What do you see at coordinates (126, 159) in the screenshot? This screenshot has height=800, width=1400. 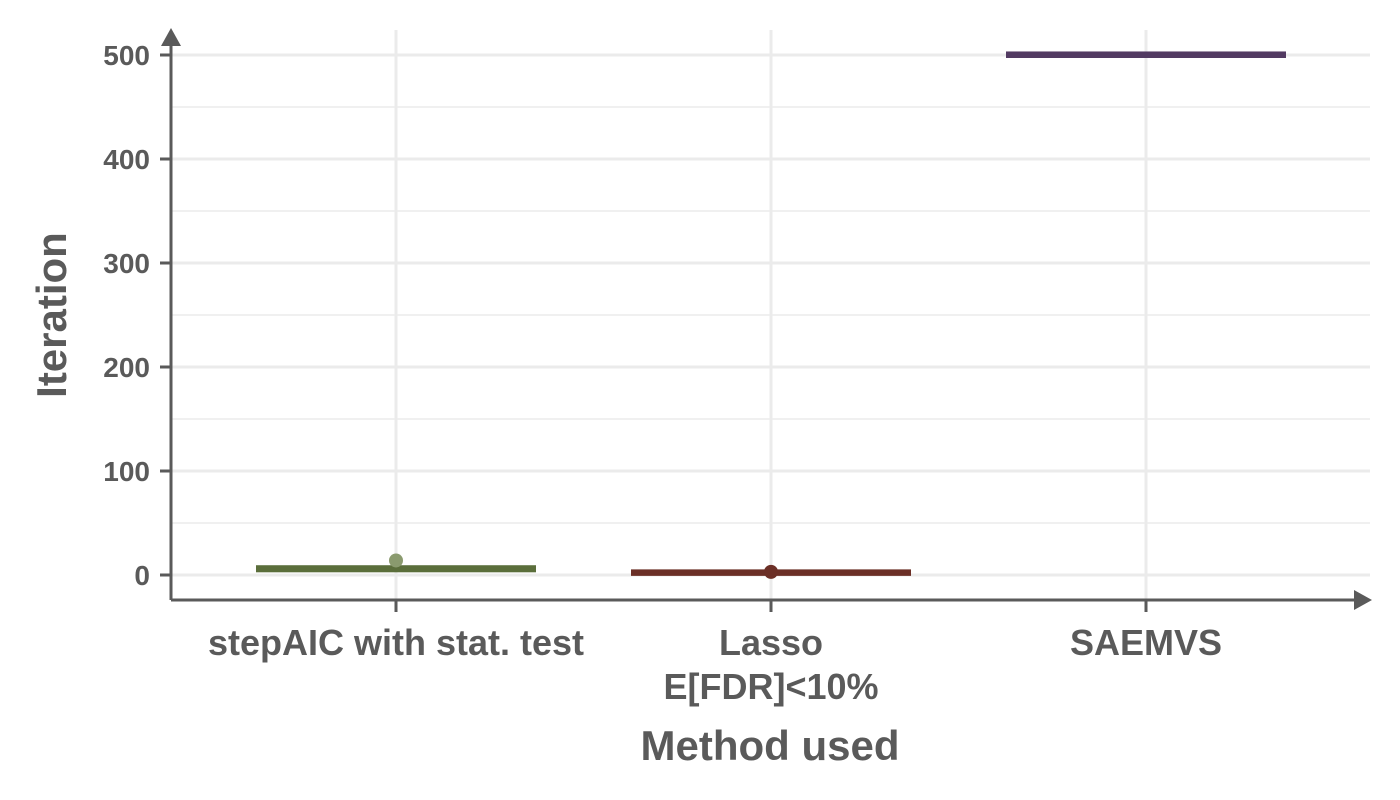 I see `y-tick-label: 400` at bounding box center [126, 159].